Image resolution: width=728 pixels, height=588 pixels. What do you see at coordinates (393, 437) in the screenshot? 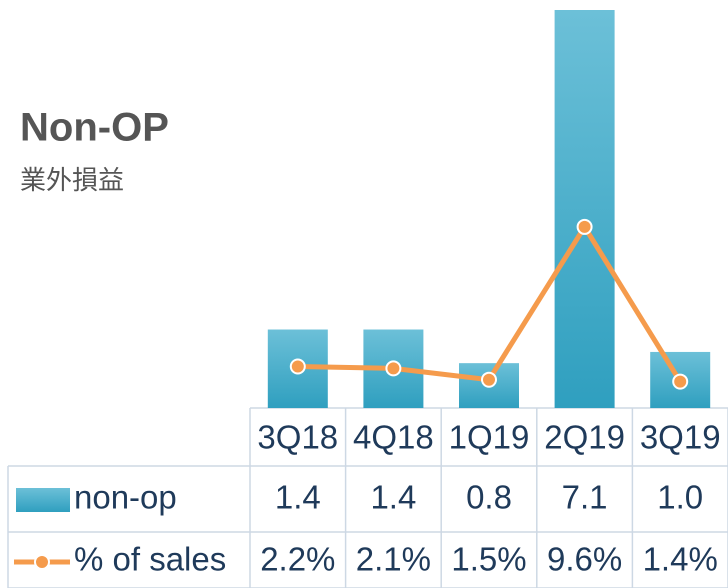
I see `category-label: 4Q18` at bounding box center [393, 437].